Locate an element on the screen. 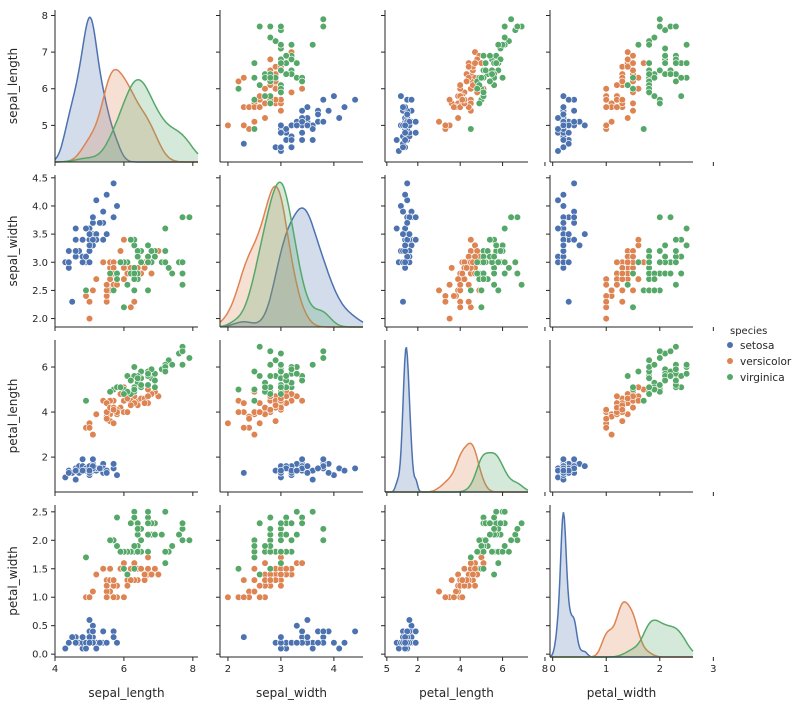 Image resolution: width=802 pixels, height=708 pixels. y-axis-label-sepal_length: sepal_length is located at coordinates (13, 86).